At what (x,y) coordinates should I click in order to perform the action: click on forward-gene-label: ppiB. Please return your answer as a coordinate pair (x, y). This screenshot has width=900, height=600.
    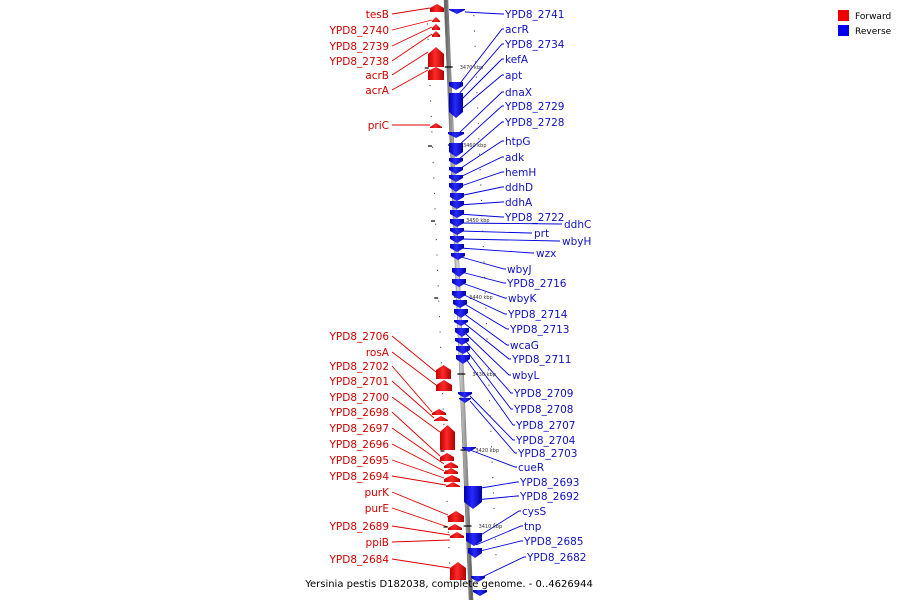
    Looking at the image, I should click on (377, 543).